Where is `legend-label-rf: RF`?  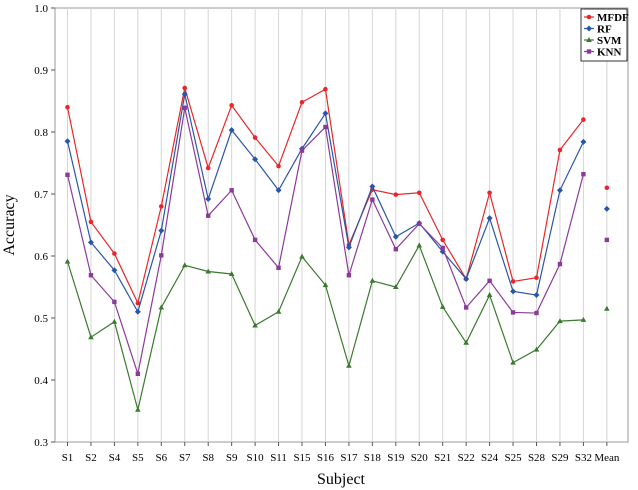
legend-label-rf: RF is located at coordinates (604, 30).